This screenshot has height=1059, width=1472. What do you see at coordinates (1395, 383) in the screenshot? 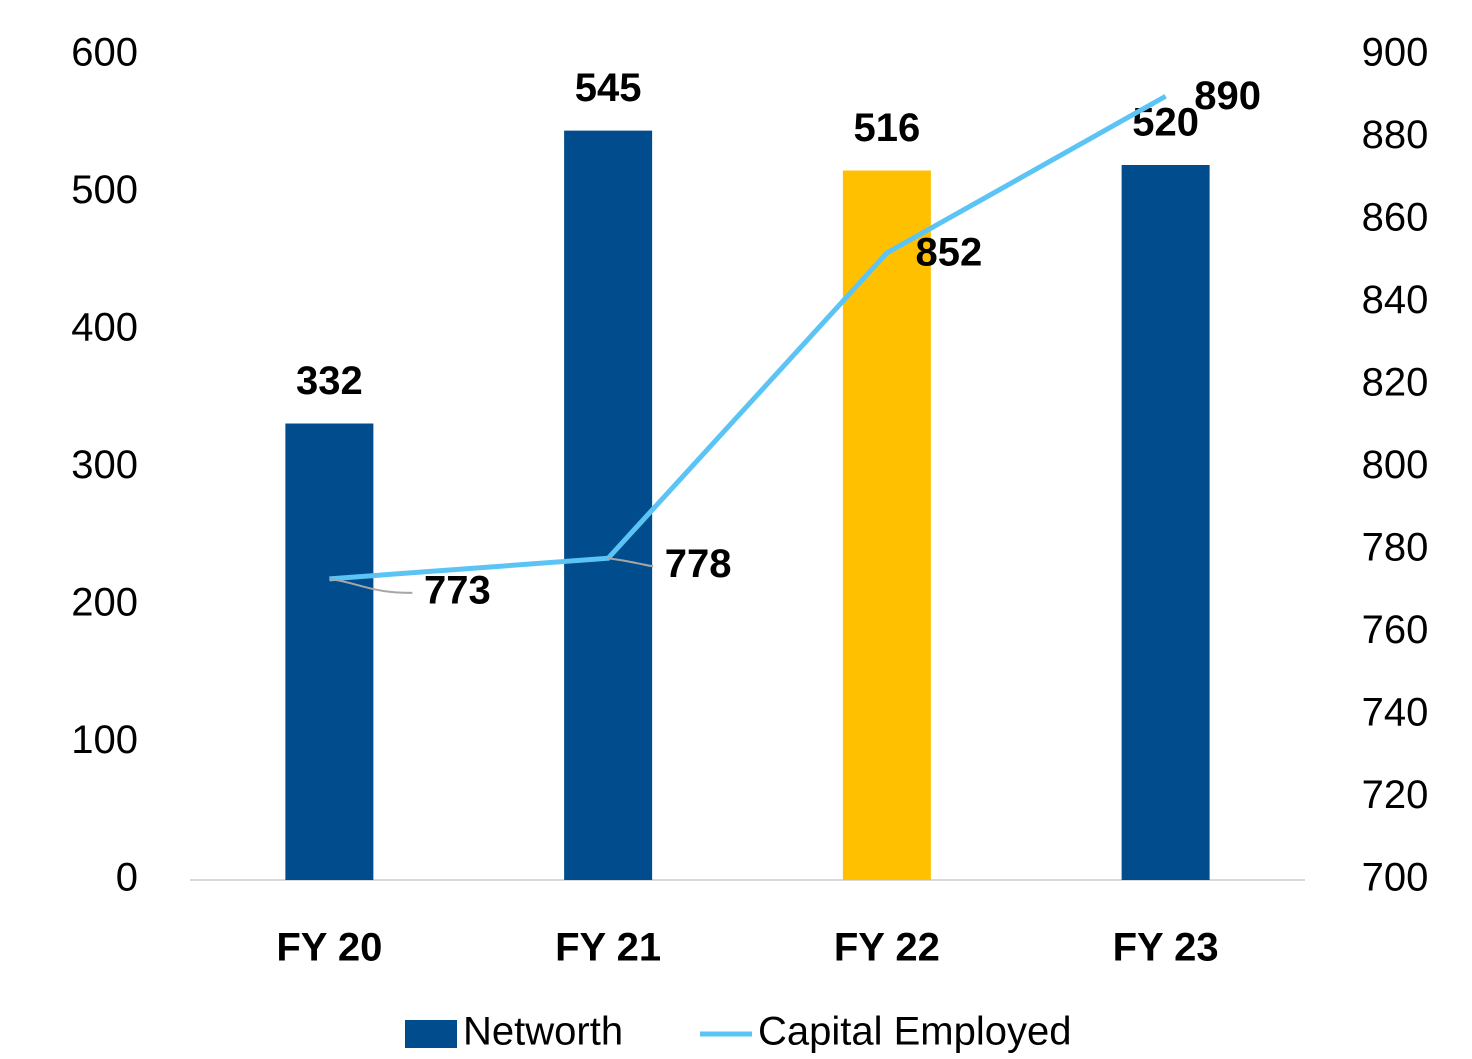
I see `y2-tick-label: 820` at bounding box center [1395, 383].